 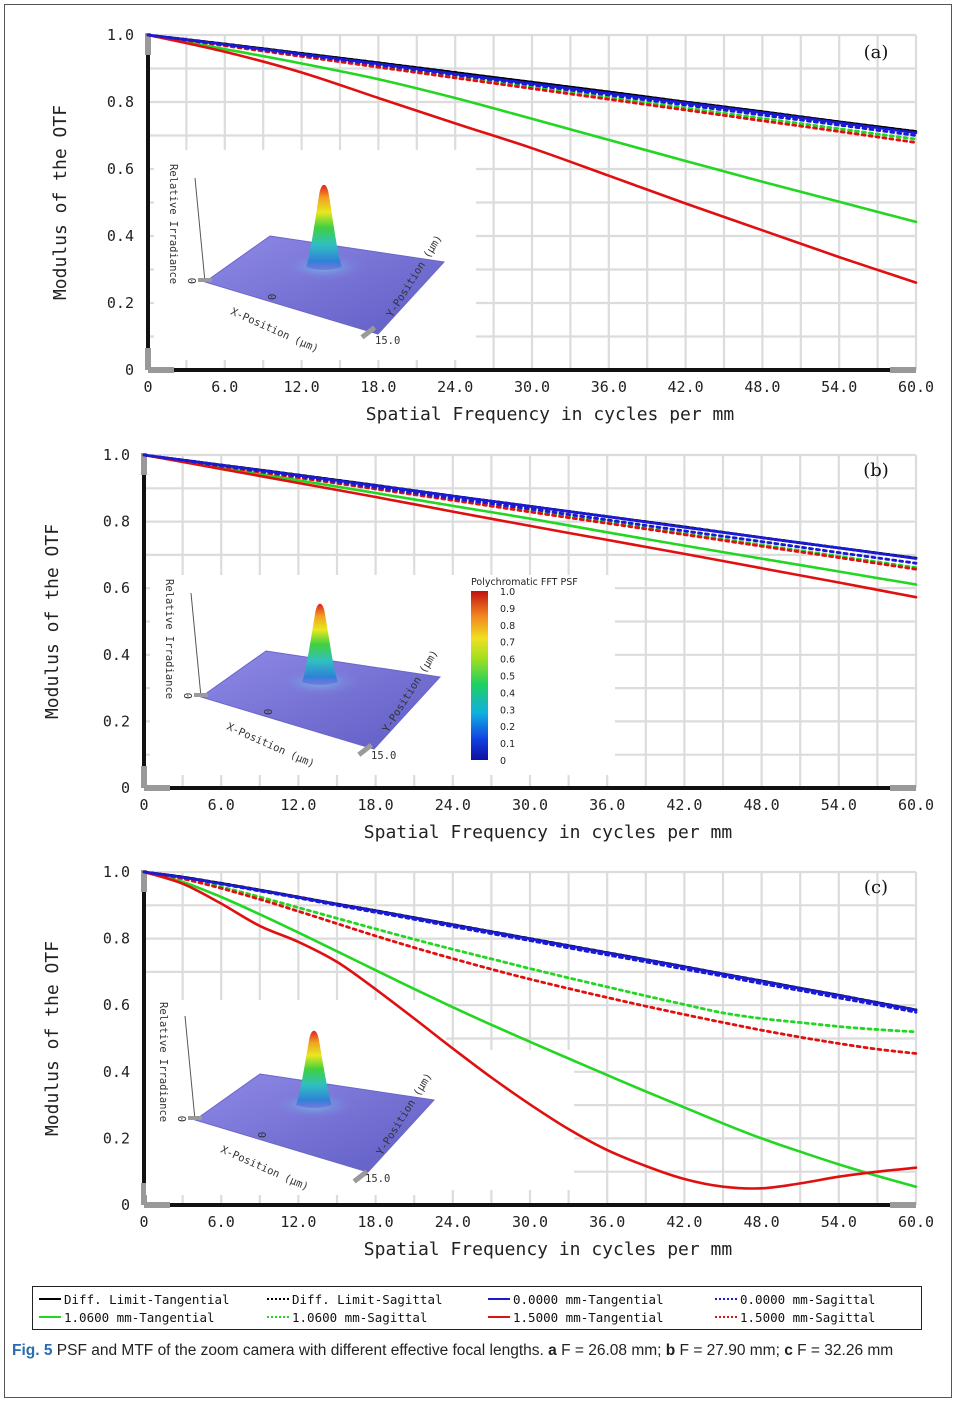 I want to click on x-tick-label: 18.0, so click(x=378, y=387).